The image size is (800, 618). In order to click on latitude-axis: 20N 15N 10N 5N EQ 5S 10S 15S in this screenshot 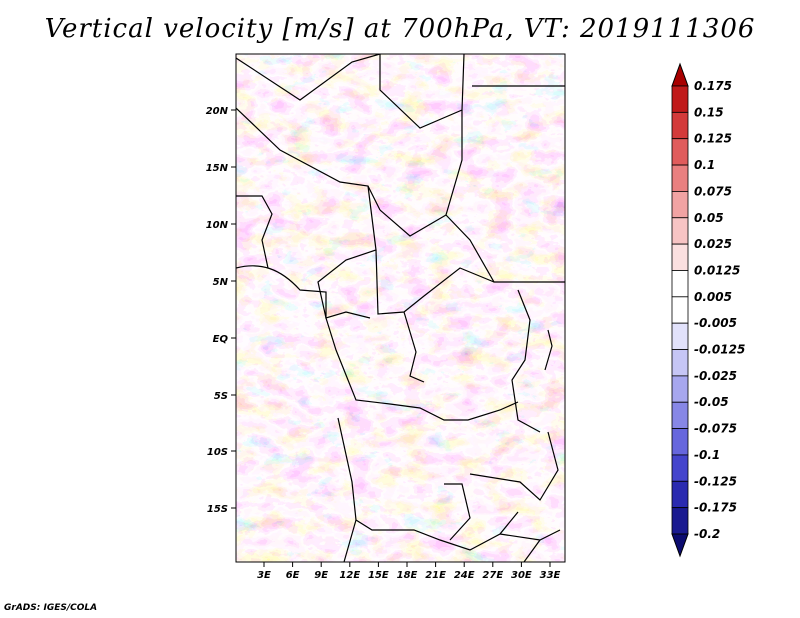, I will do `click(221, 310)`.